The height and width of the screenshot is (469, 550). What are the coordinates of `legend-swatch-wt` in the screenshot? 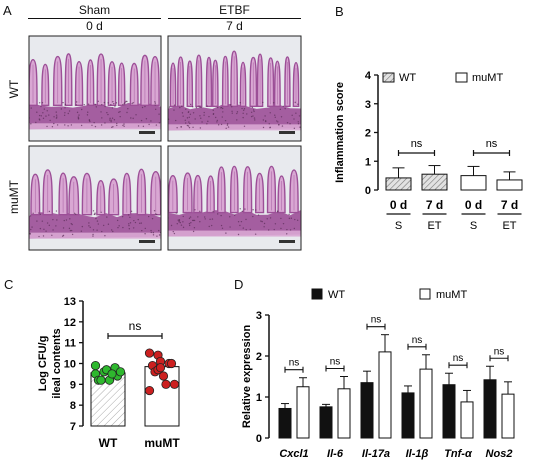 It's located at (388, 77).